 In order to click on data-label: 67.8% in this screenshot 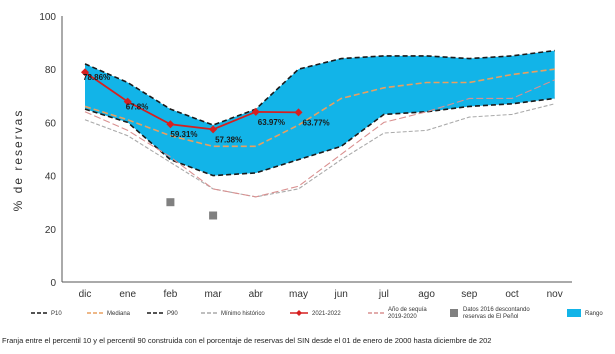, I will do `click(137, 107)`.